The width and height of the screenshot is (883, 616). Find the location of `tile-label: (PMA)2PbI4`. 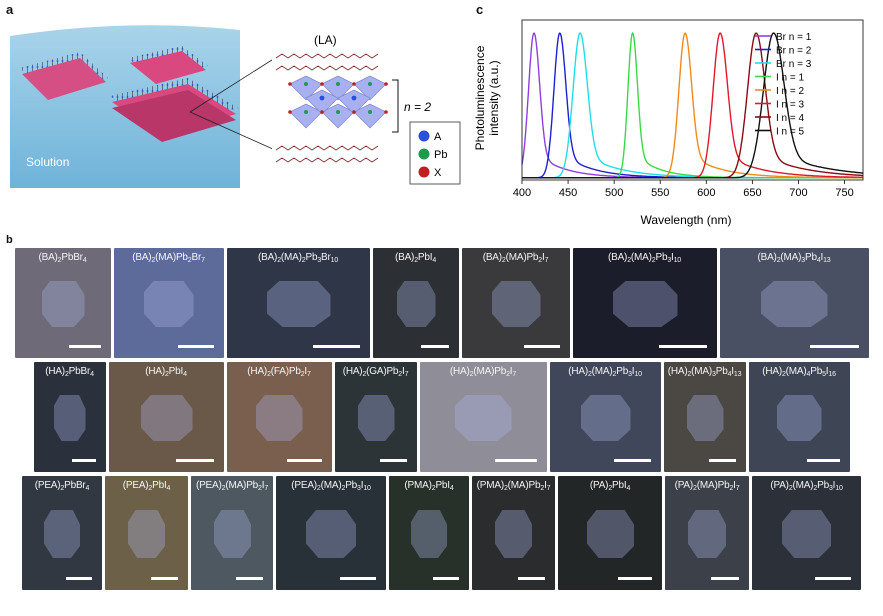

tile-label: (PMA)2PbI4 is located at coordinates (429, 486).